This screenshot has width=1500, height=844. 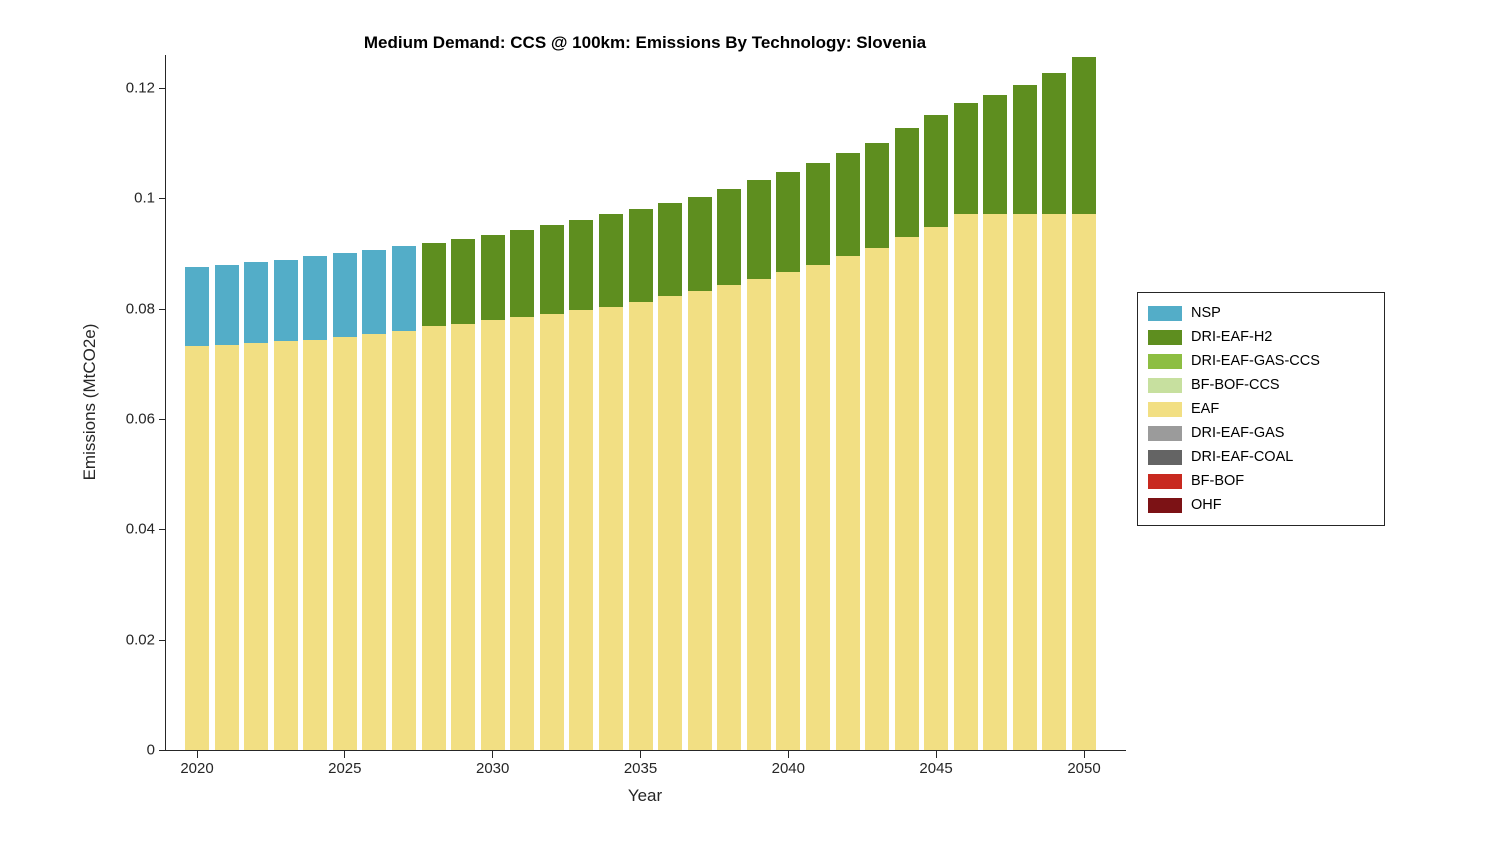 I want to click on legend-item: BF-BOF, so click(x=1261, y=481).